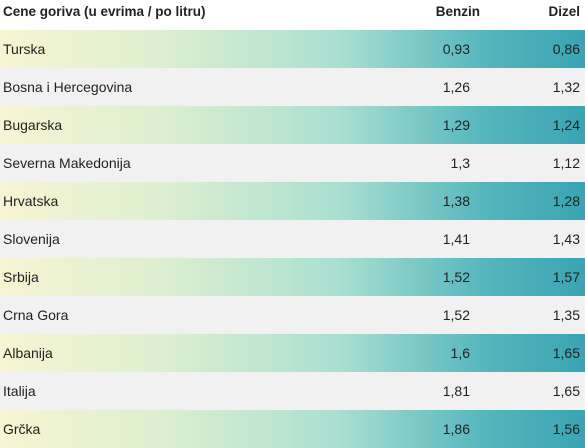 The width and height of the screenshot is (585, 448). What do you see at coordinates (456, 201) in the screenshot?
I see `benzin-cell: 1,38` at bounding box center [456, 201].